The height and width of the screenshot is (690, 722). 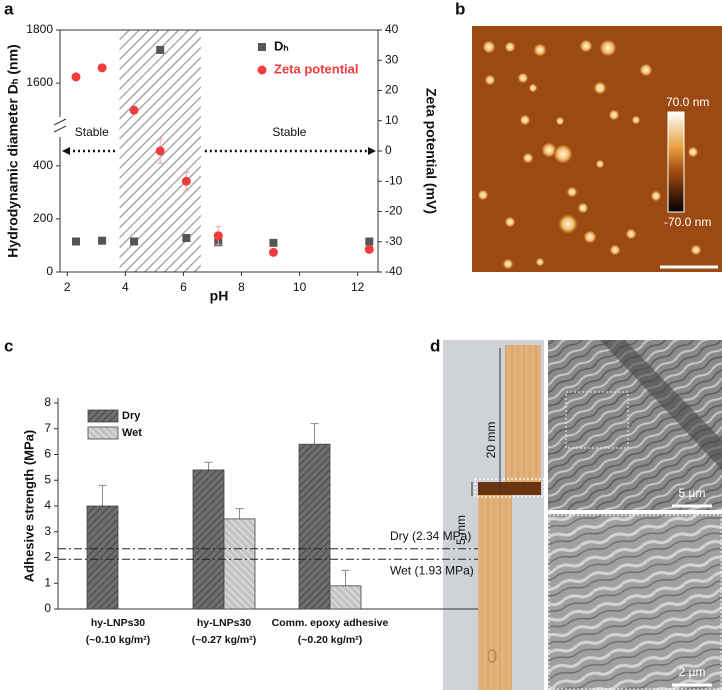 What do you see at coordinates (132, 433) in the screenshot?
I see `legend-label: Wet` at bounding box center [132, 433].